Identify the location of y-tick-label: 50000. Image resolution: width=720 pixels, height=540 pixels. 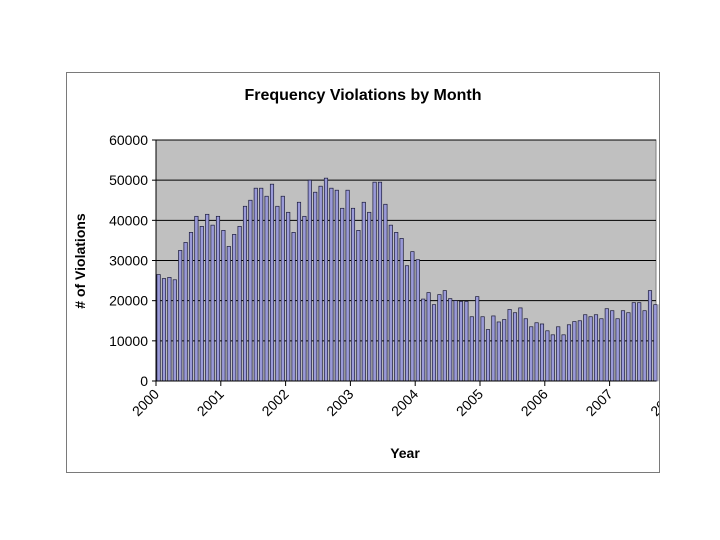
(128, 180).